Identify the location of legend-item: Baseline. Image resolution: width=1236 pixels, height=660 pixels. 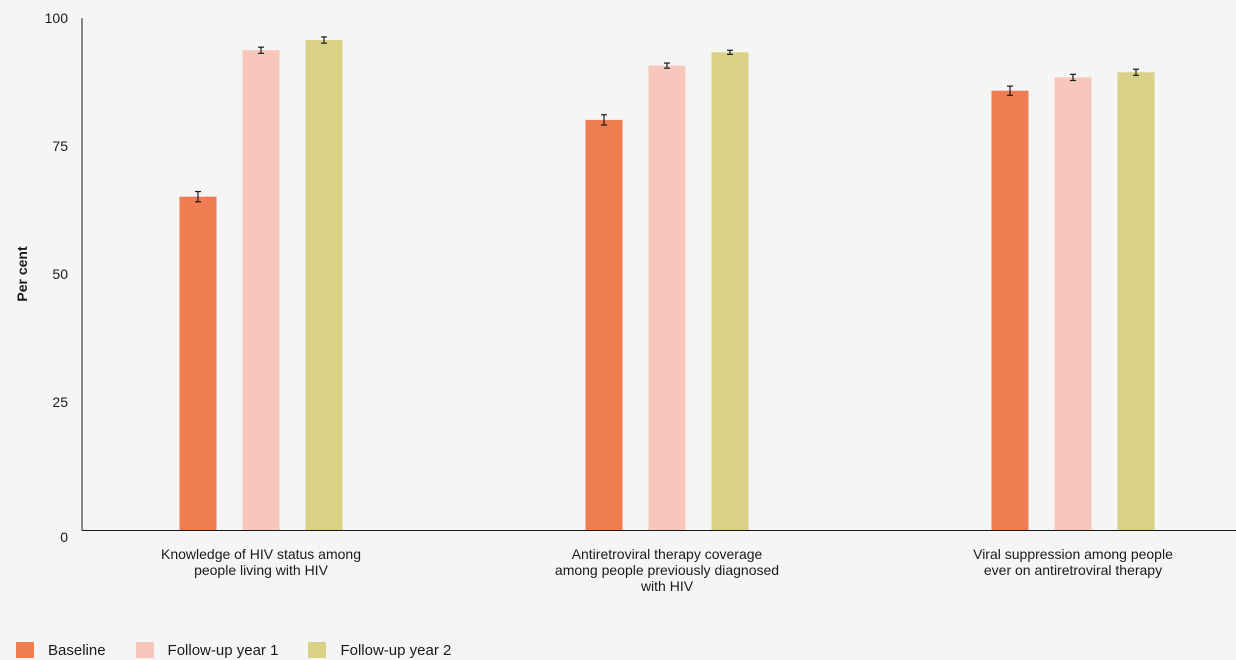
(61, 650).